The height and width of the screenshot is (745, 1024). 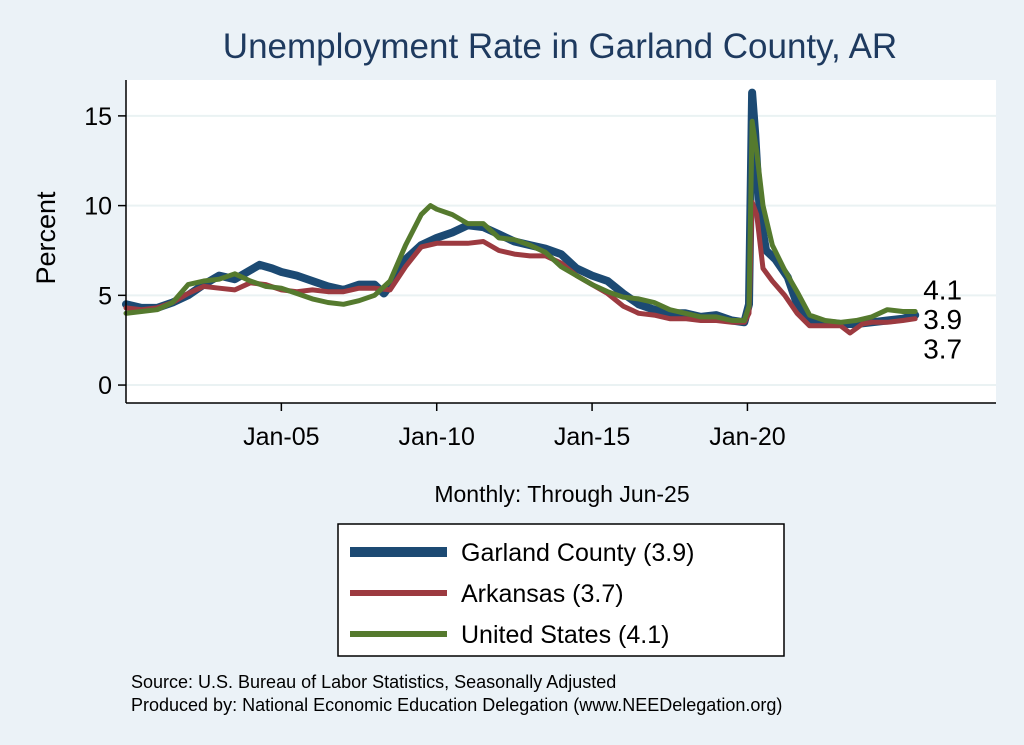 What do you see at coordinates (561, 494) in the screenshot?
I see `x-axis-label: Monthly: Through Jun-25` at bounding box center [561, 494].